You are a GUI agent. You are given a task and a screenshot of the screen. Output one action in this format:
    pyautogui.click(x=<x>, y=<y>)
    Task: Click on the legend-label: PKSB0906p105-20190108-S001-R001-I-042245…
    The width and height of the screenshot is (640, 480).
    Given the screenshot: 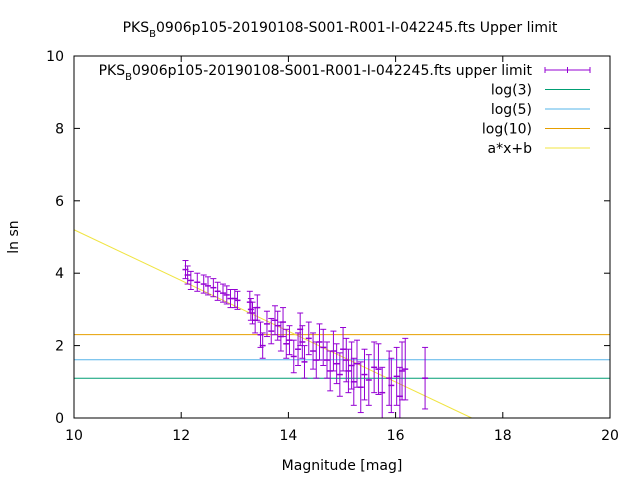 What is the action you would take?
    pyautogui.click(x=316, y=73)
    